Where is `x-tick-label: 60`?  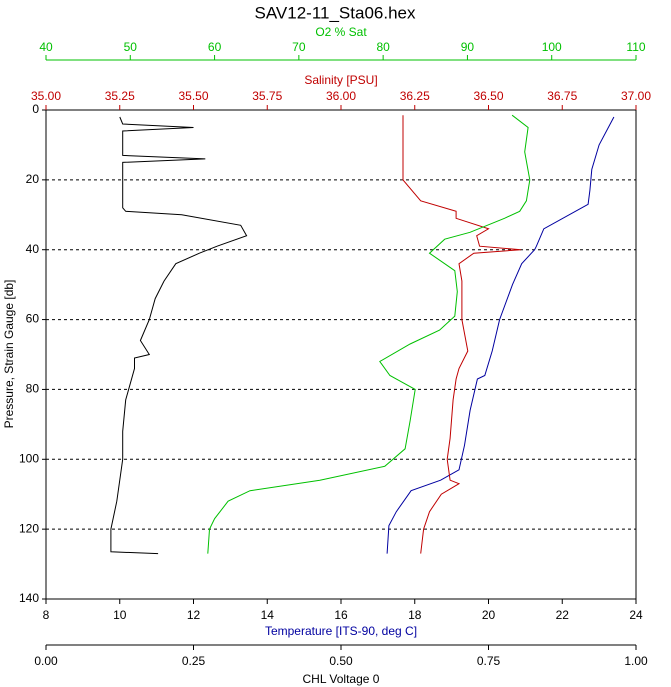
x-tick-label: 60 is located at coordinates (215, 47).